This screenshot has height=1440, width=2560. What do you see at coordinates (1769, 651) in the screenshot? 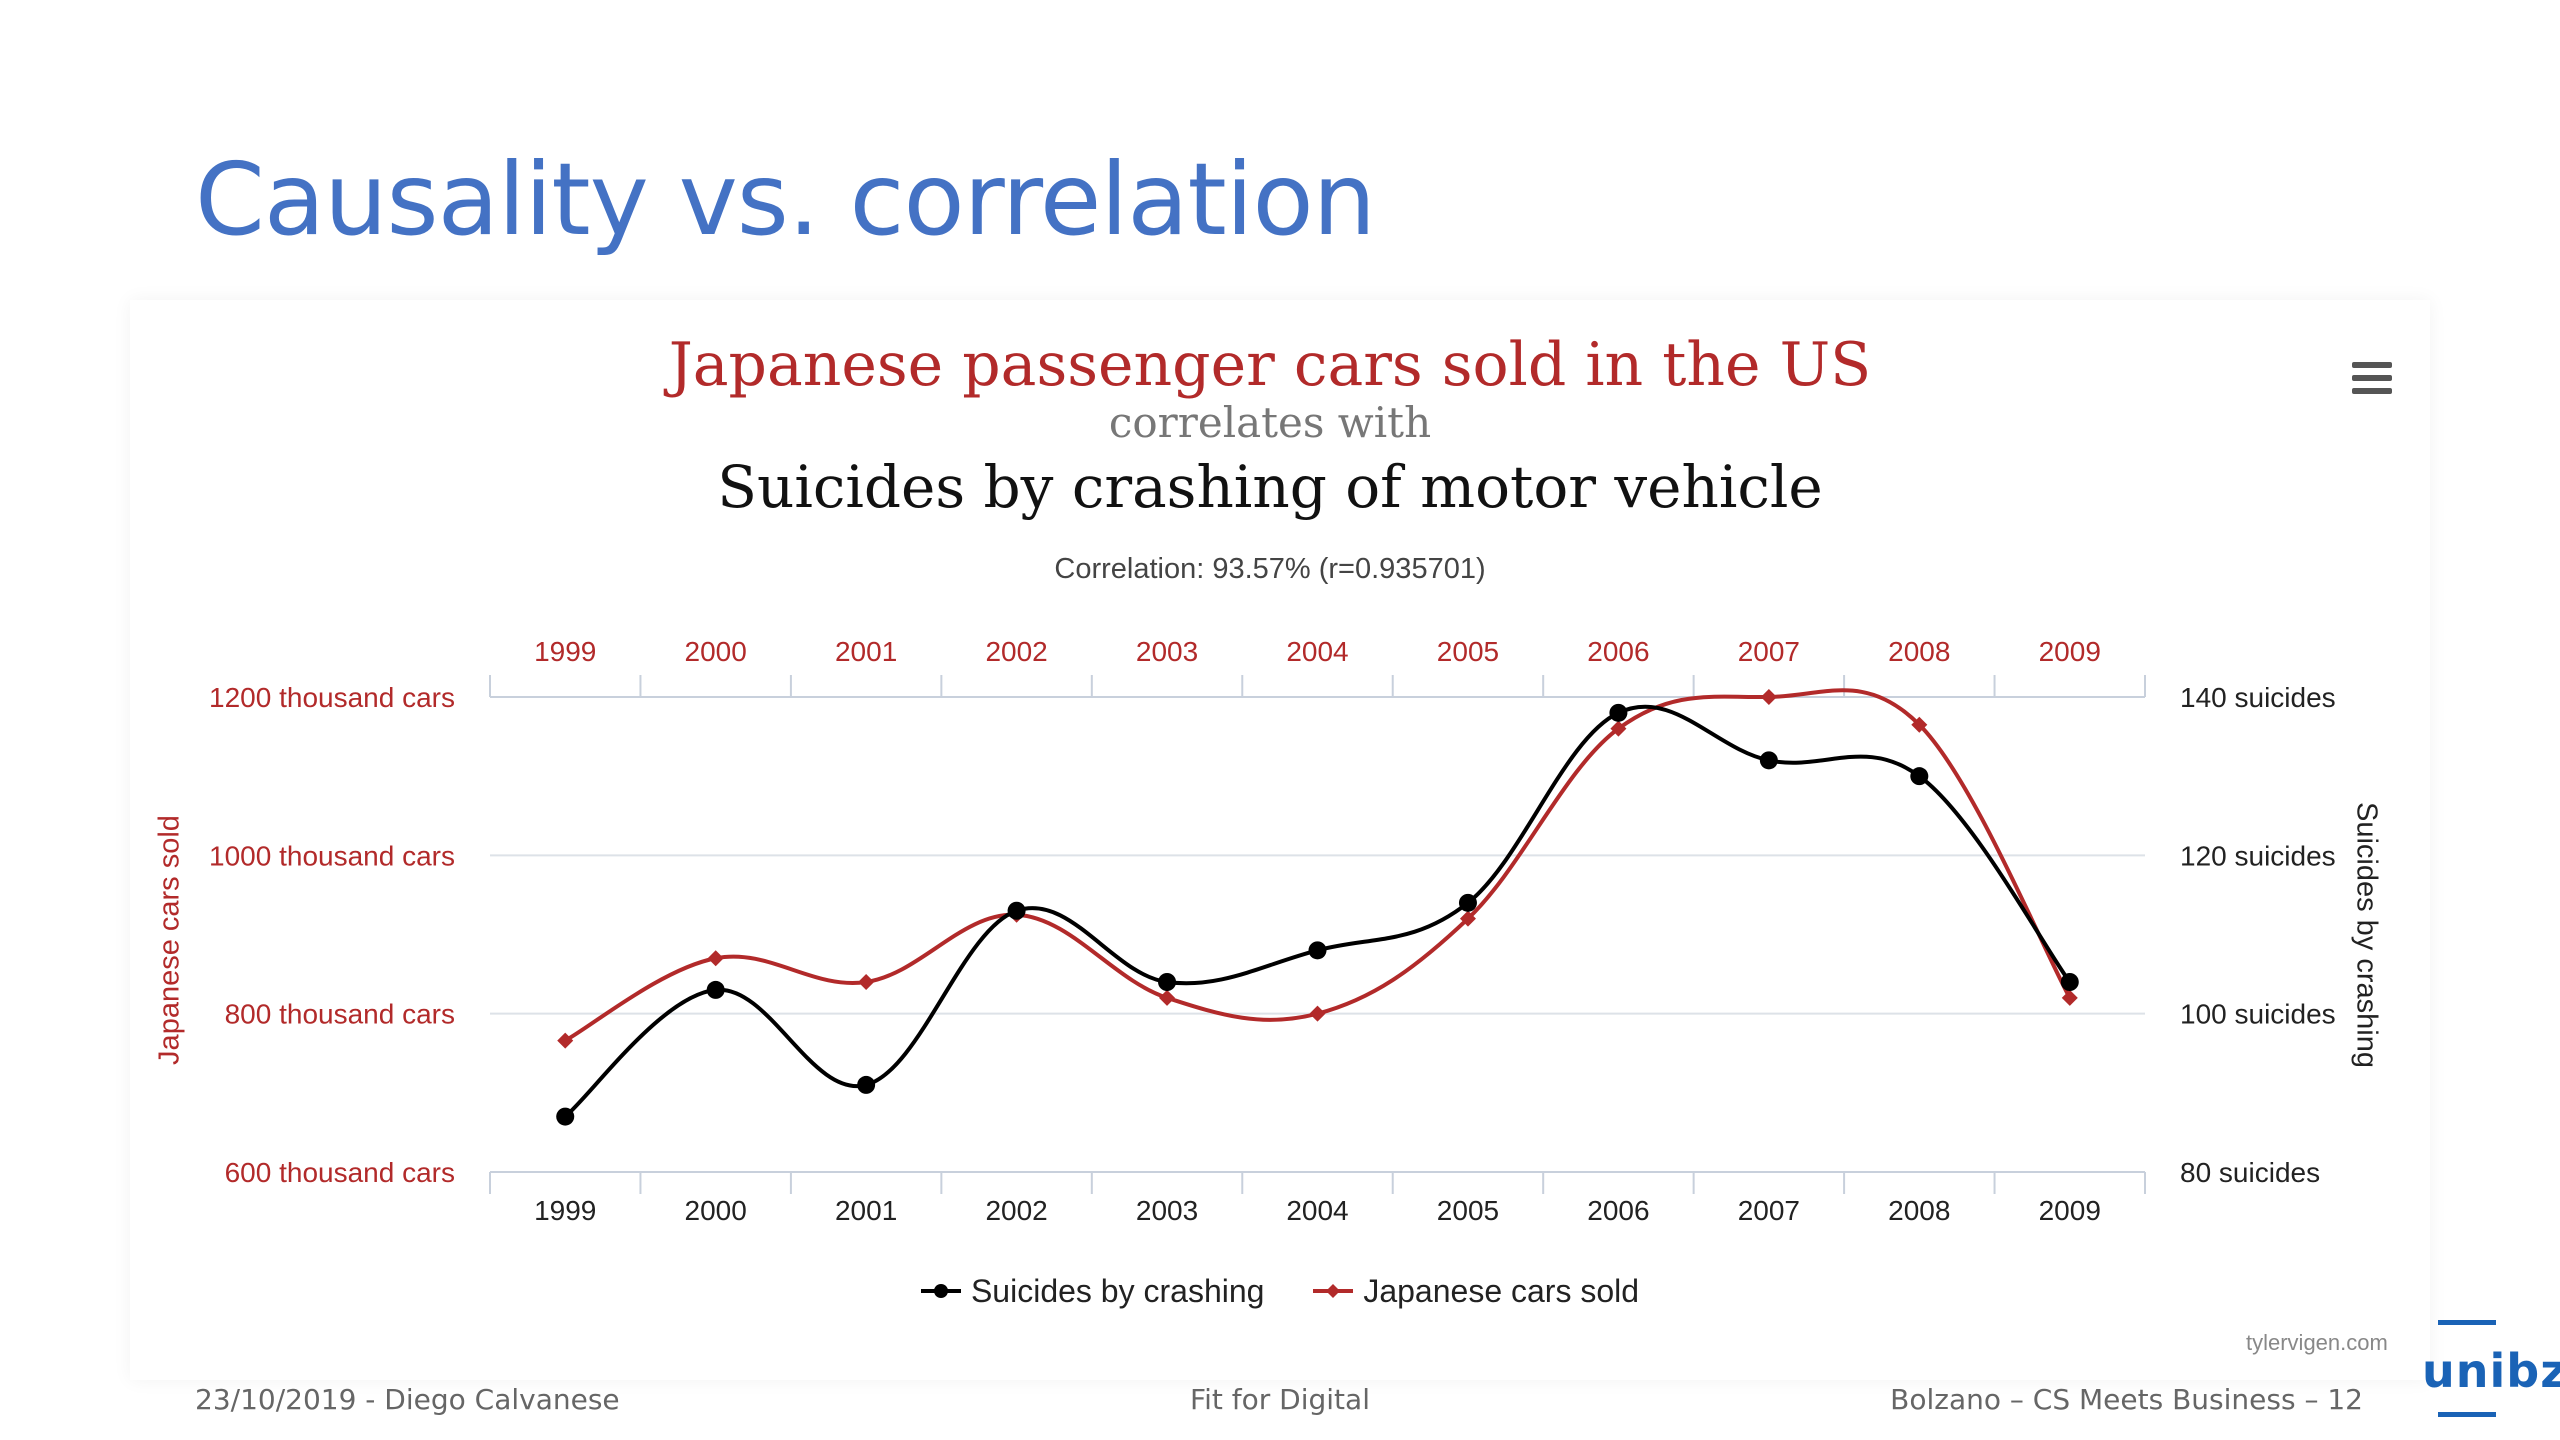
I see `x-tick-label-top: 2007` at bounding box center [1769, 651].